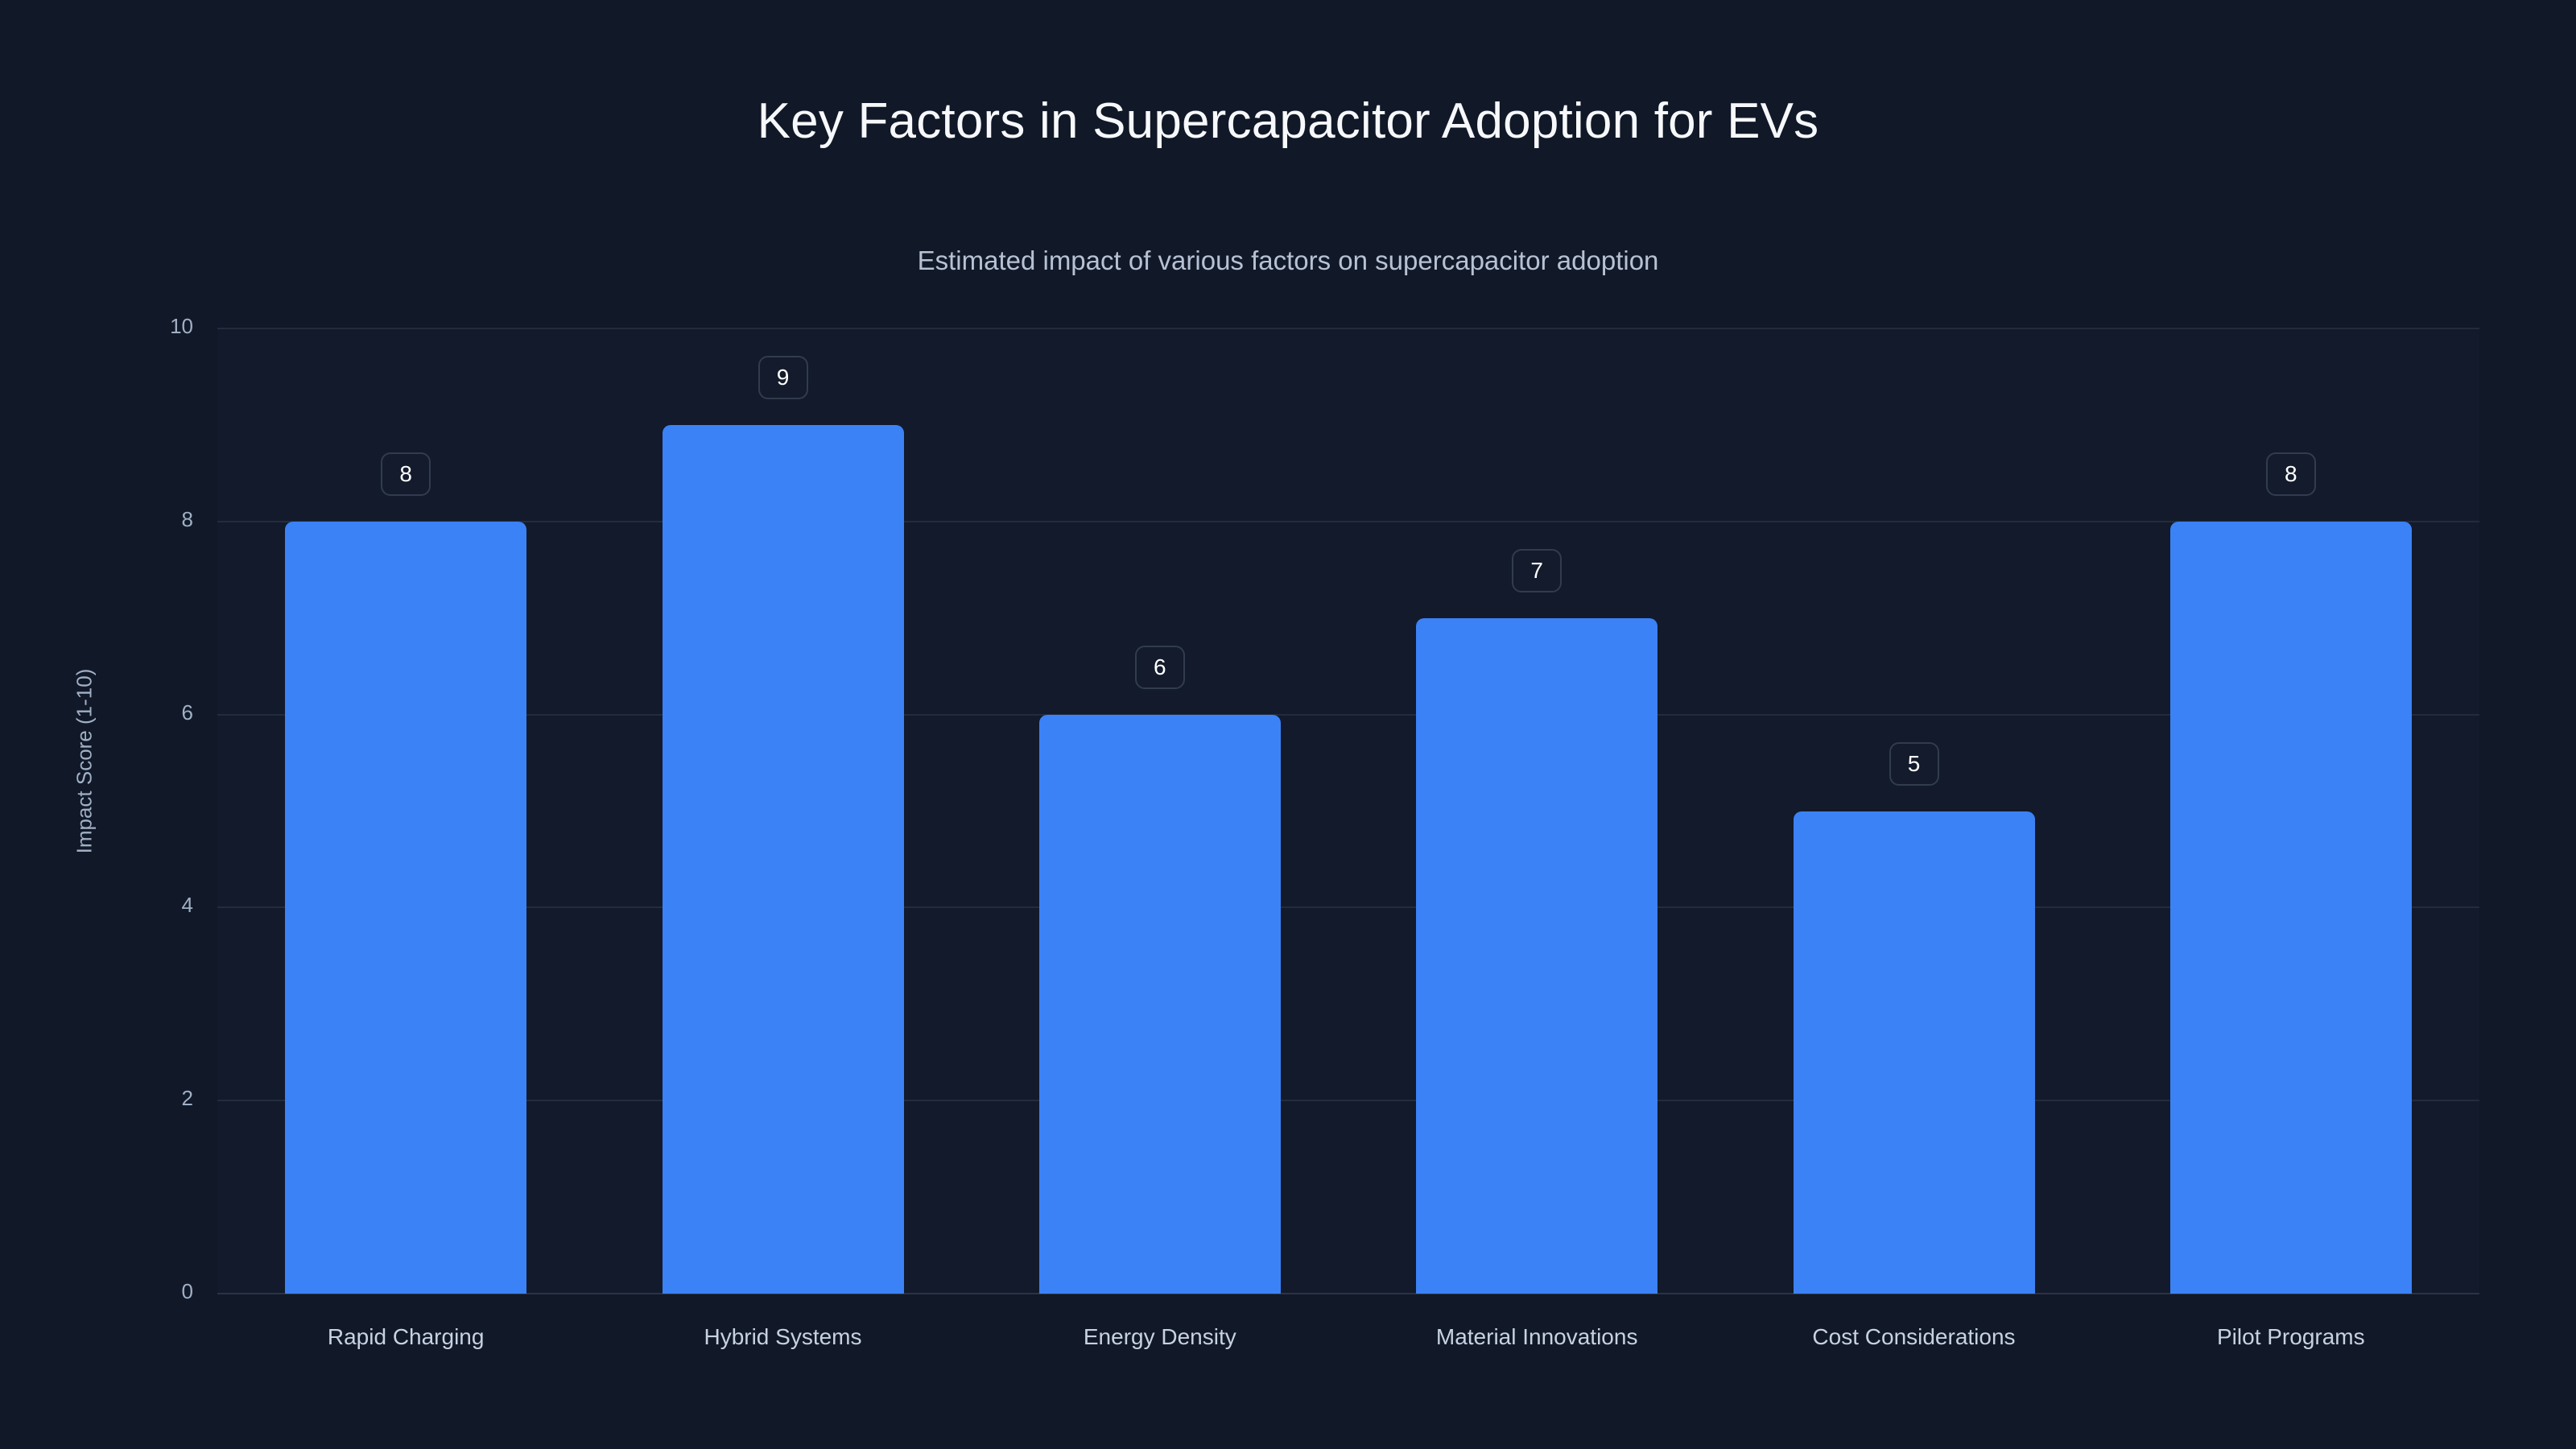 The height and width of the screenshot is (1449, 2576). Describe the element at coordinates (1537, 570) in the screenshot. I see `bar-value-badge: 7` at that location.